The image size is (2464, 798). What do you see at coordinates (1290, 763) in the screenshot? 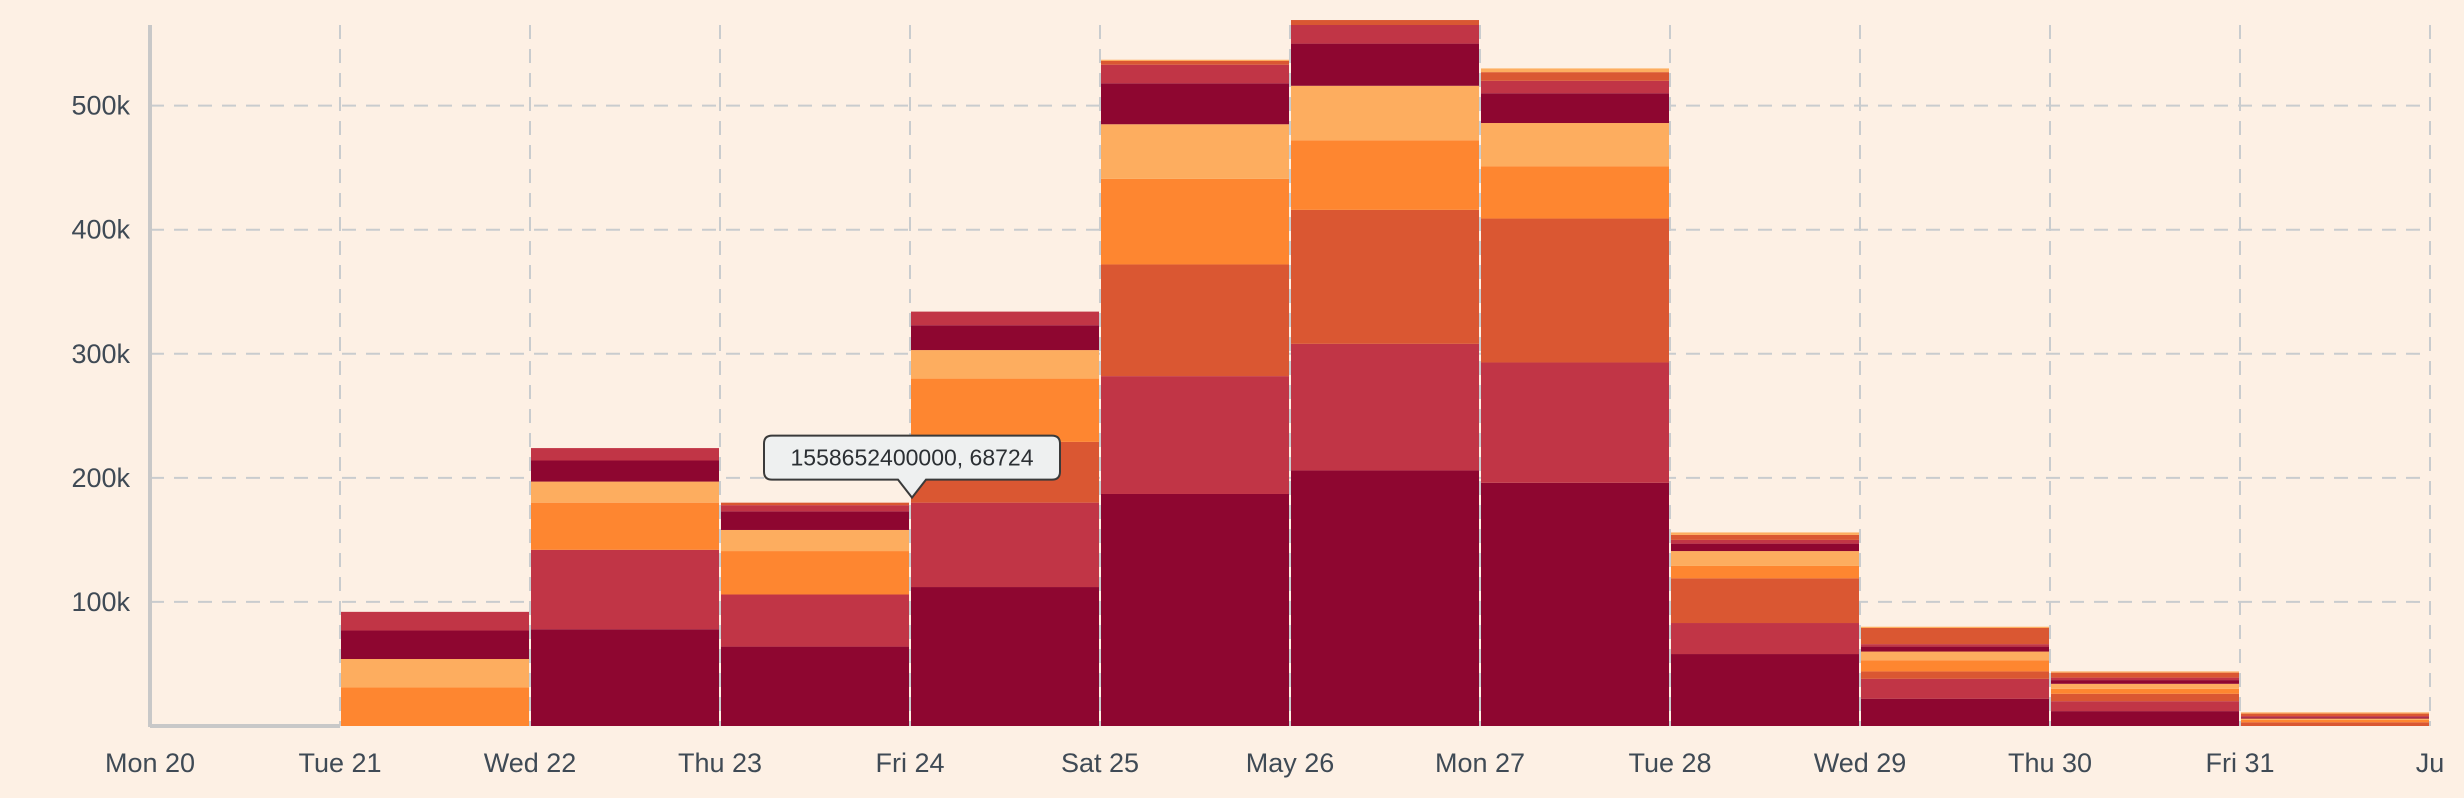
I see `x-tick-label: May 26` at bounding box center [1290, 763].